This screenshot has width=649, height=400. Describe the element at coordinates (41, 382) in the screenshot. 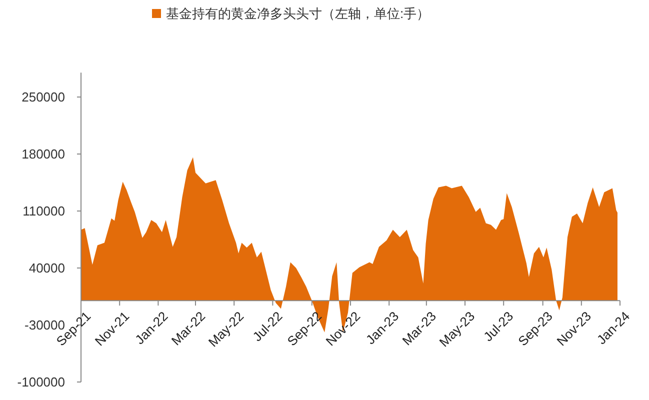

I see `y-tick-label: -100000` at that location.